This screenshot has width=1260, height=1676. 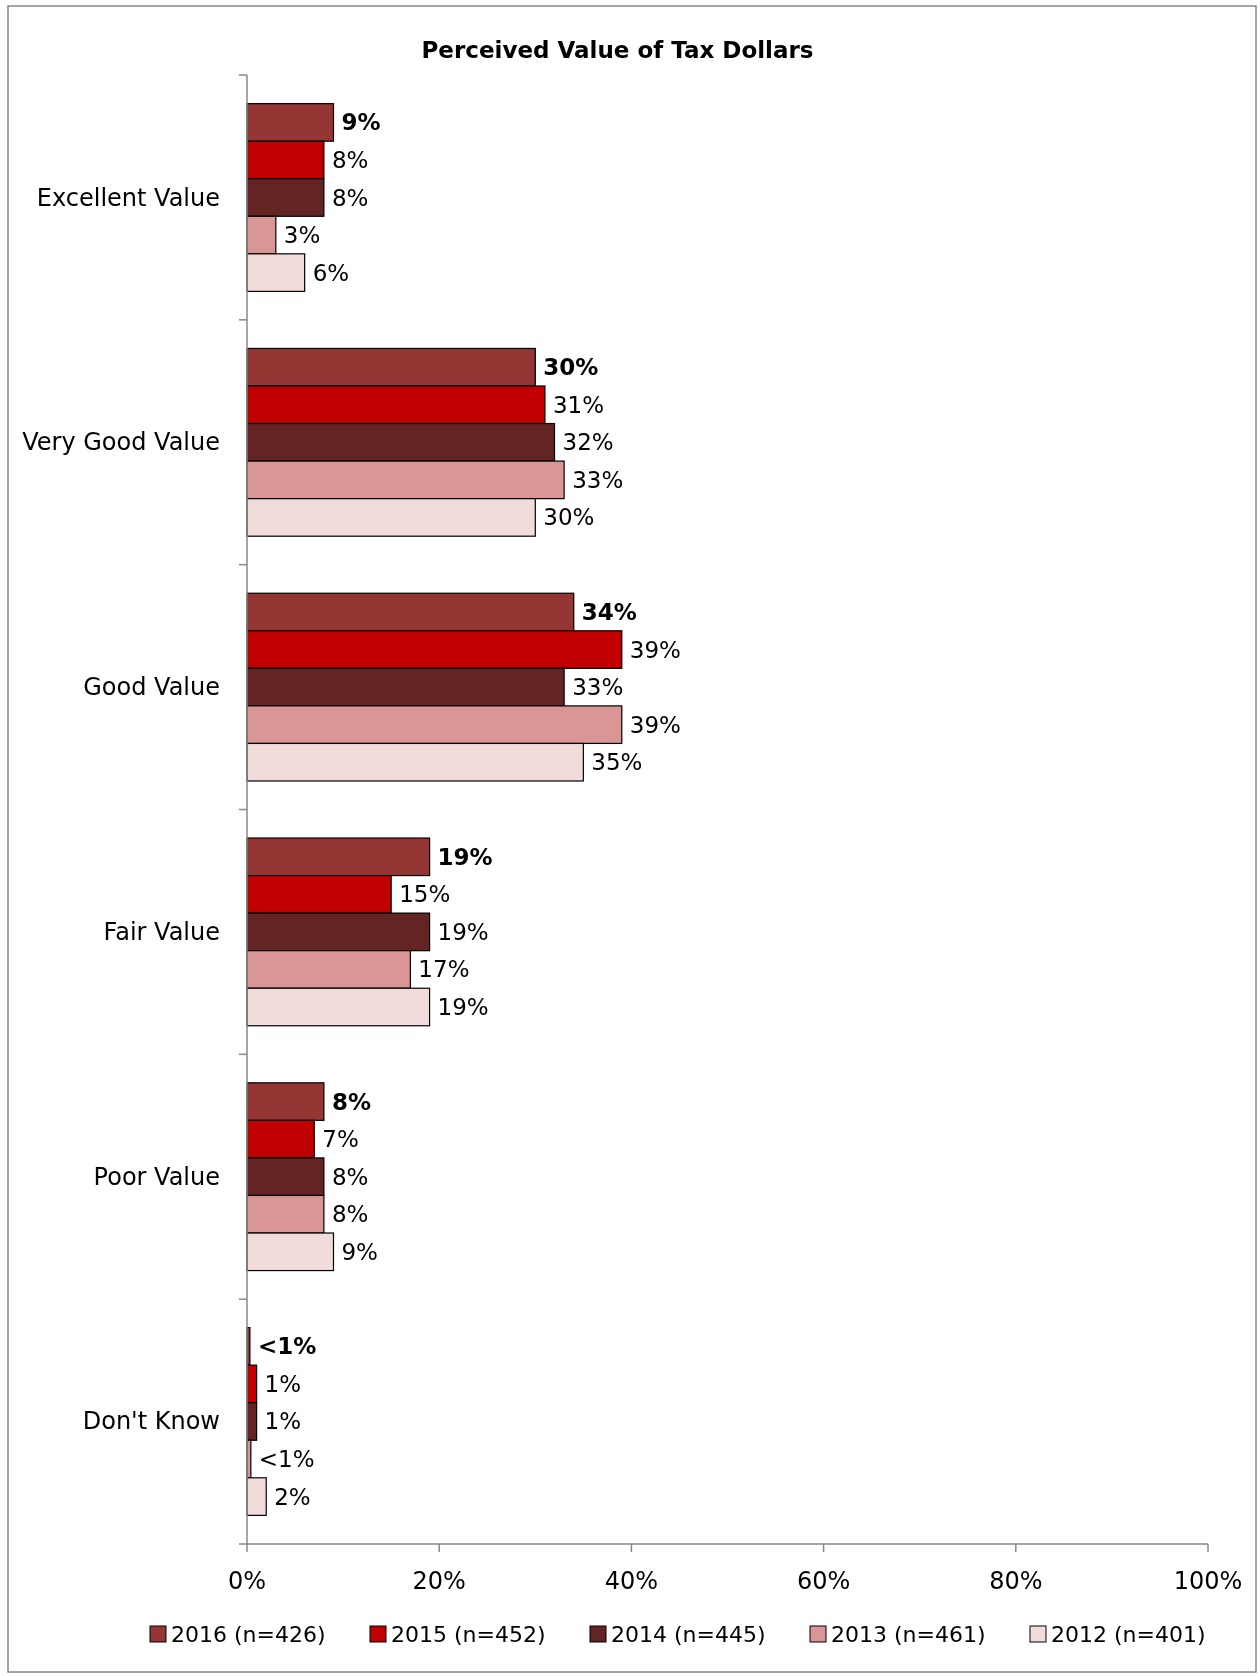 I want to click on data-label: 3%, so click(x=302, y=235).